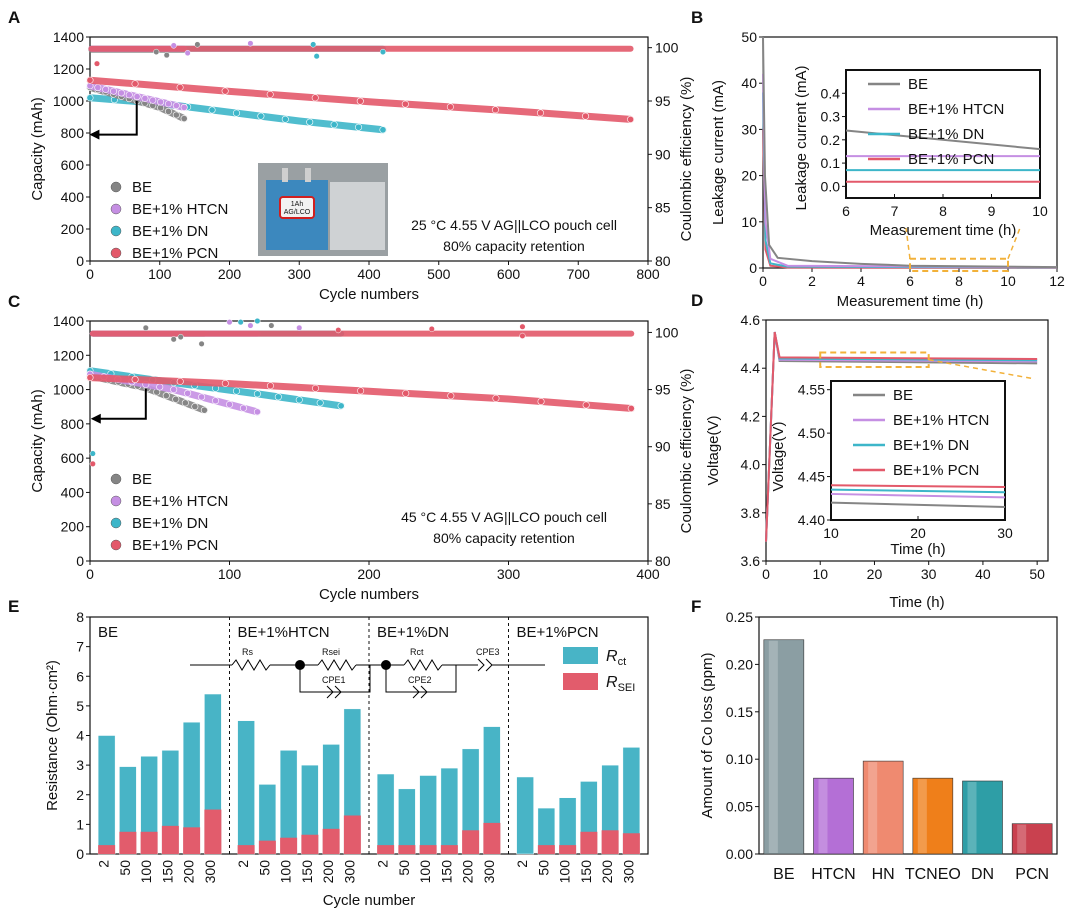 The width and height of the screenshot is (1080, 916). I want to click on y-tick-label: 1200, so click(68, 69).